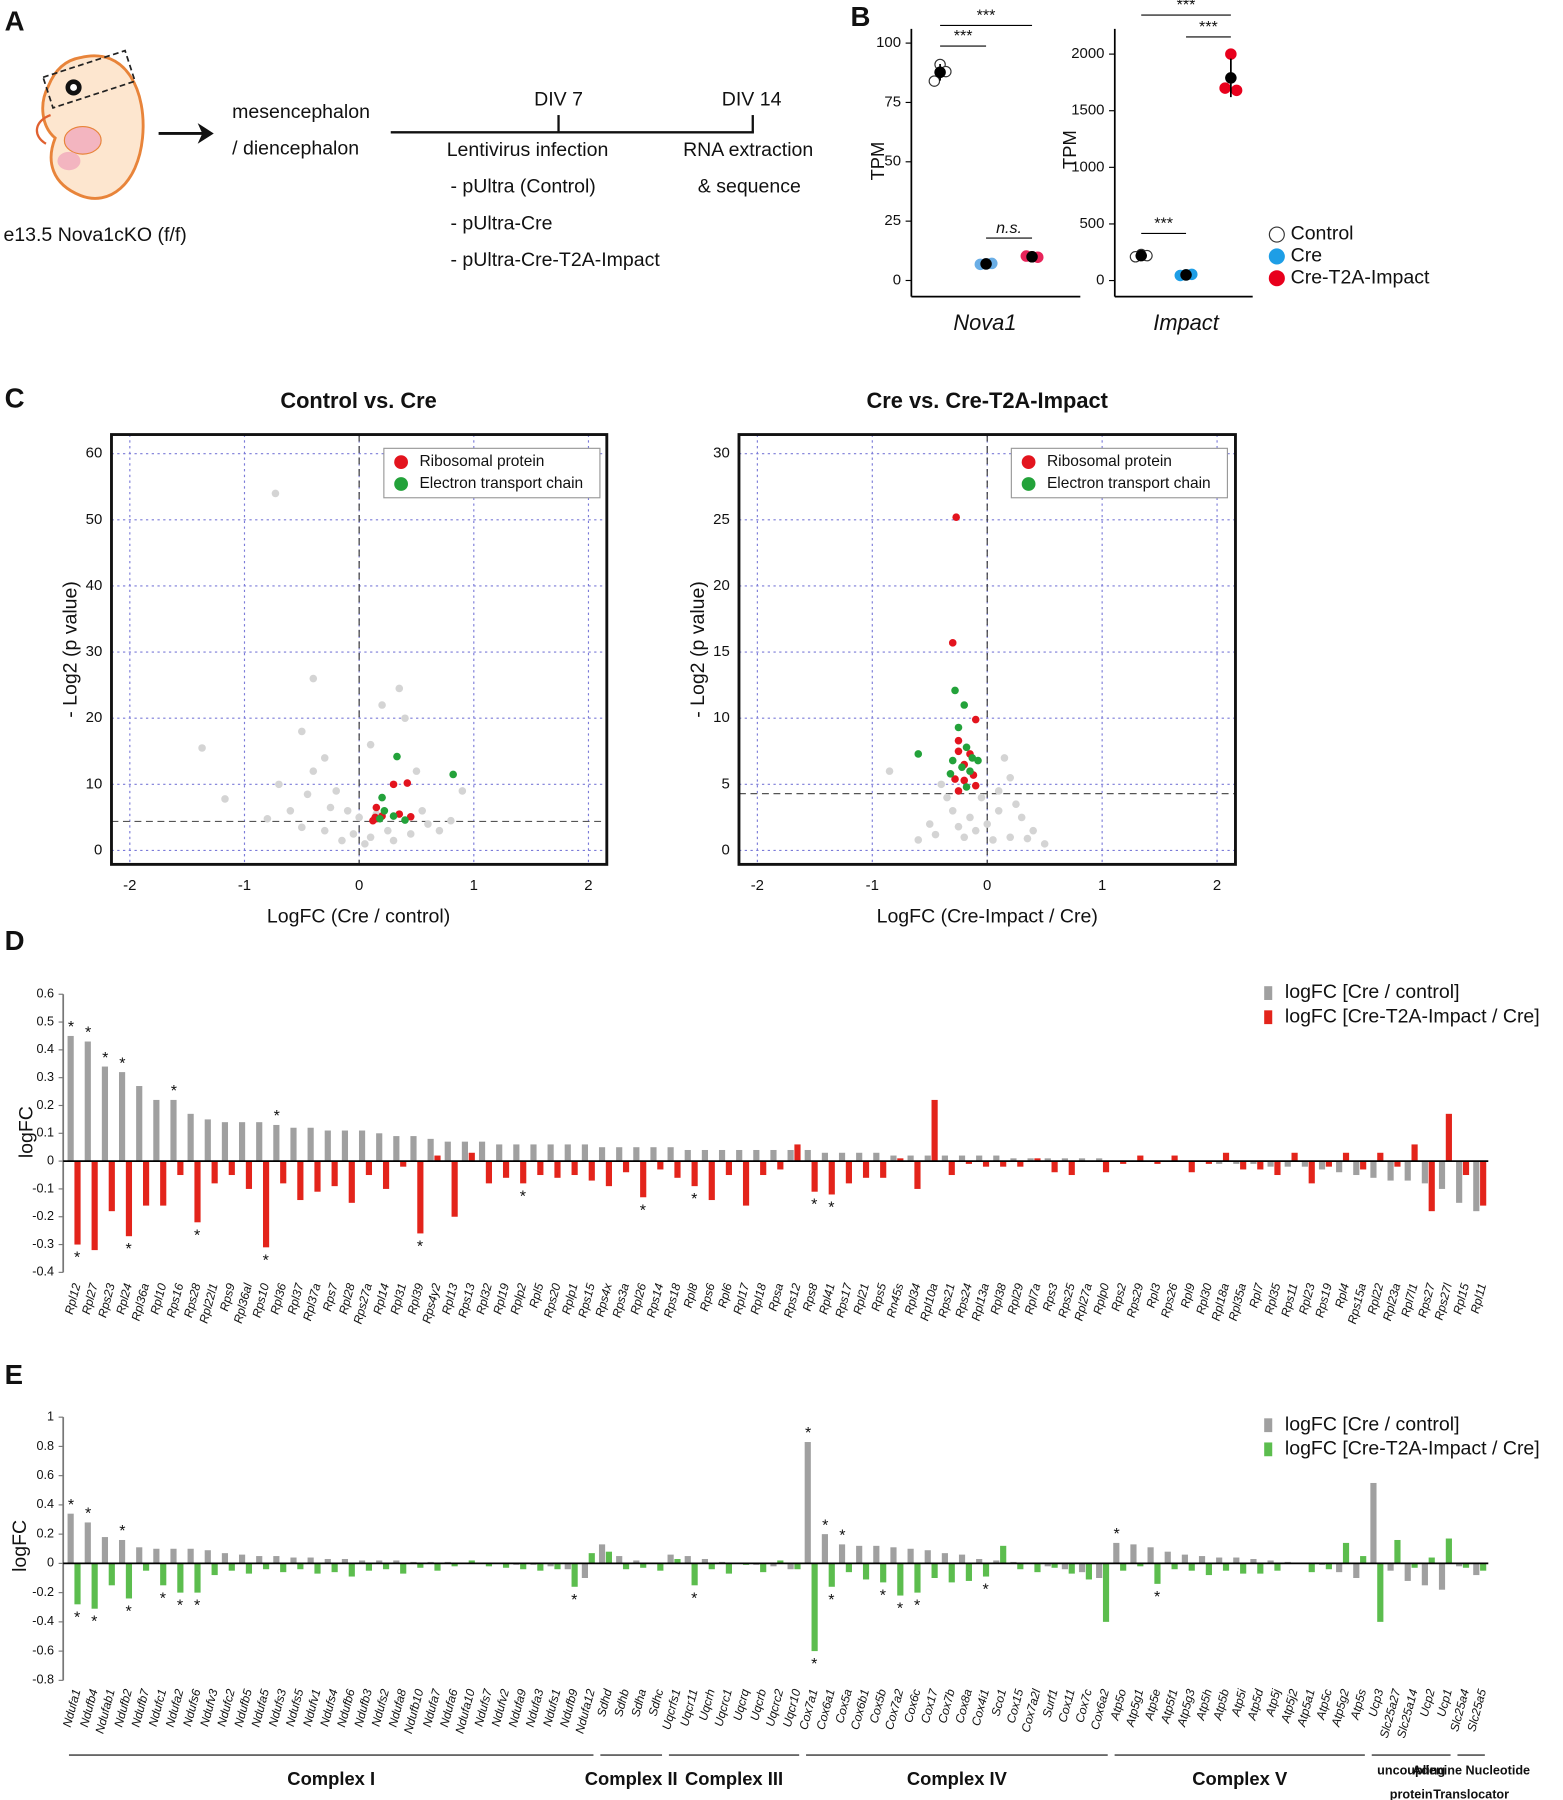 This screenshot has height=1800, width=1563. I want to click on group-label: uncoupling, so click(1411, 1770).